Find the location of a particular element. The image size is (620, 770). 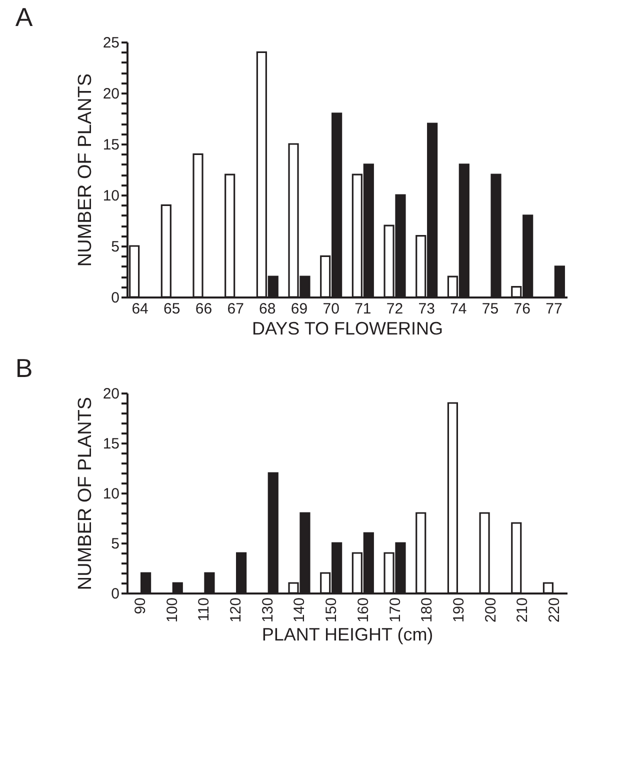

x-tick-label: 76 is located at coordinates (522, 309).